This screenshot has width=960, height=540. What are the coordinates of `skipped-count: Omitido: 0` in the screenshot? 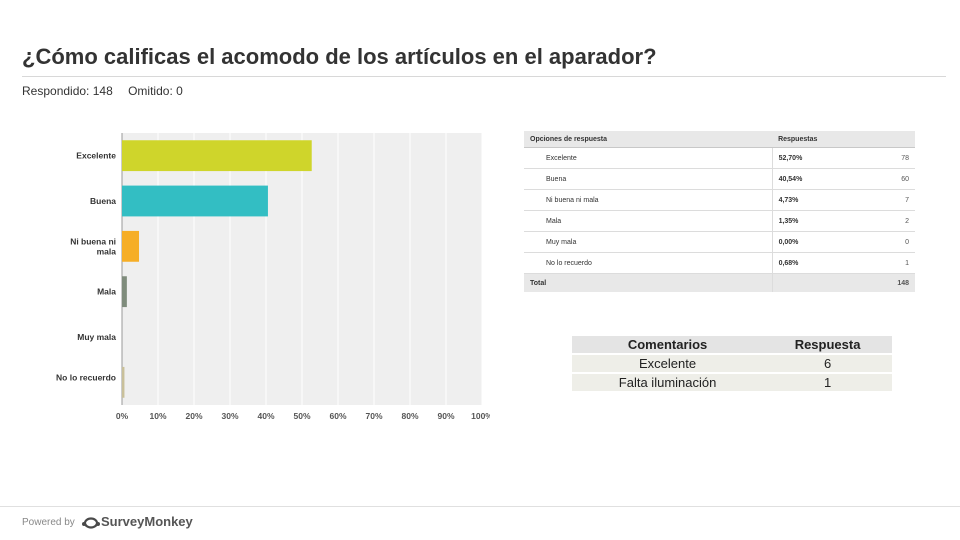 It's located at (155, 91).